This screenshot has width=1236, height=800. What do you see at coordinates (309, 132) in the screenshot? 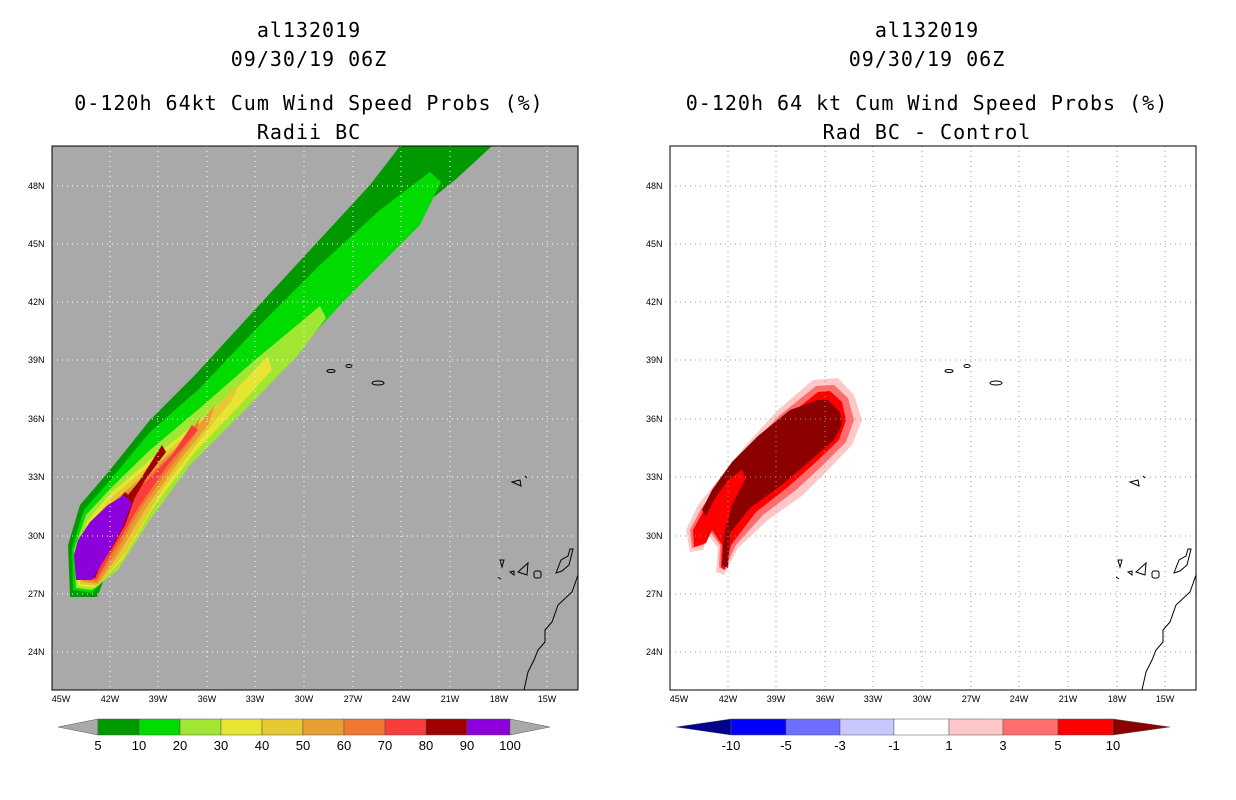
I see `subtitle: Radii BC` at bounding box center [309, 132].